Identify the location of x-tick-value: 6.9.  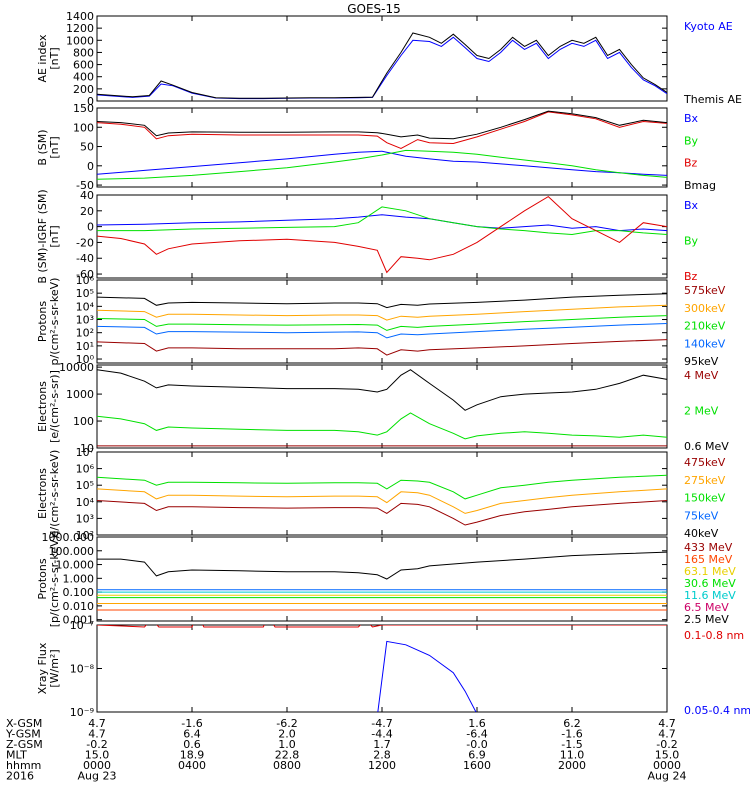
(477, 755).